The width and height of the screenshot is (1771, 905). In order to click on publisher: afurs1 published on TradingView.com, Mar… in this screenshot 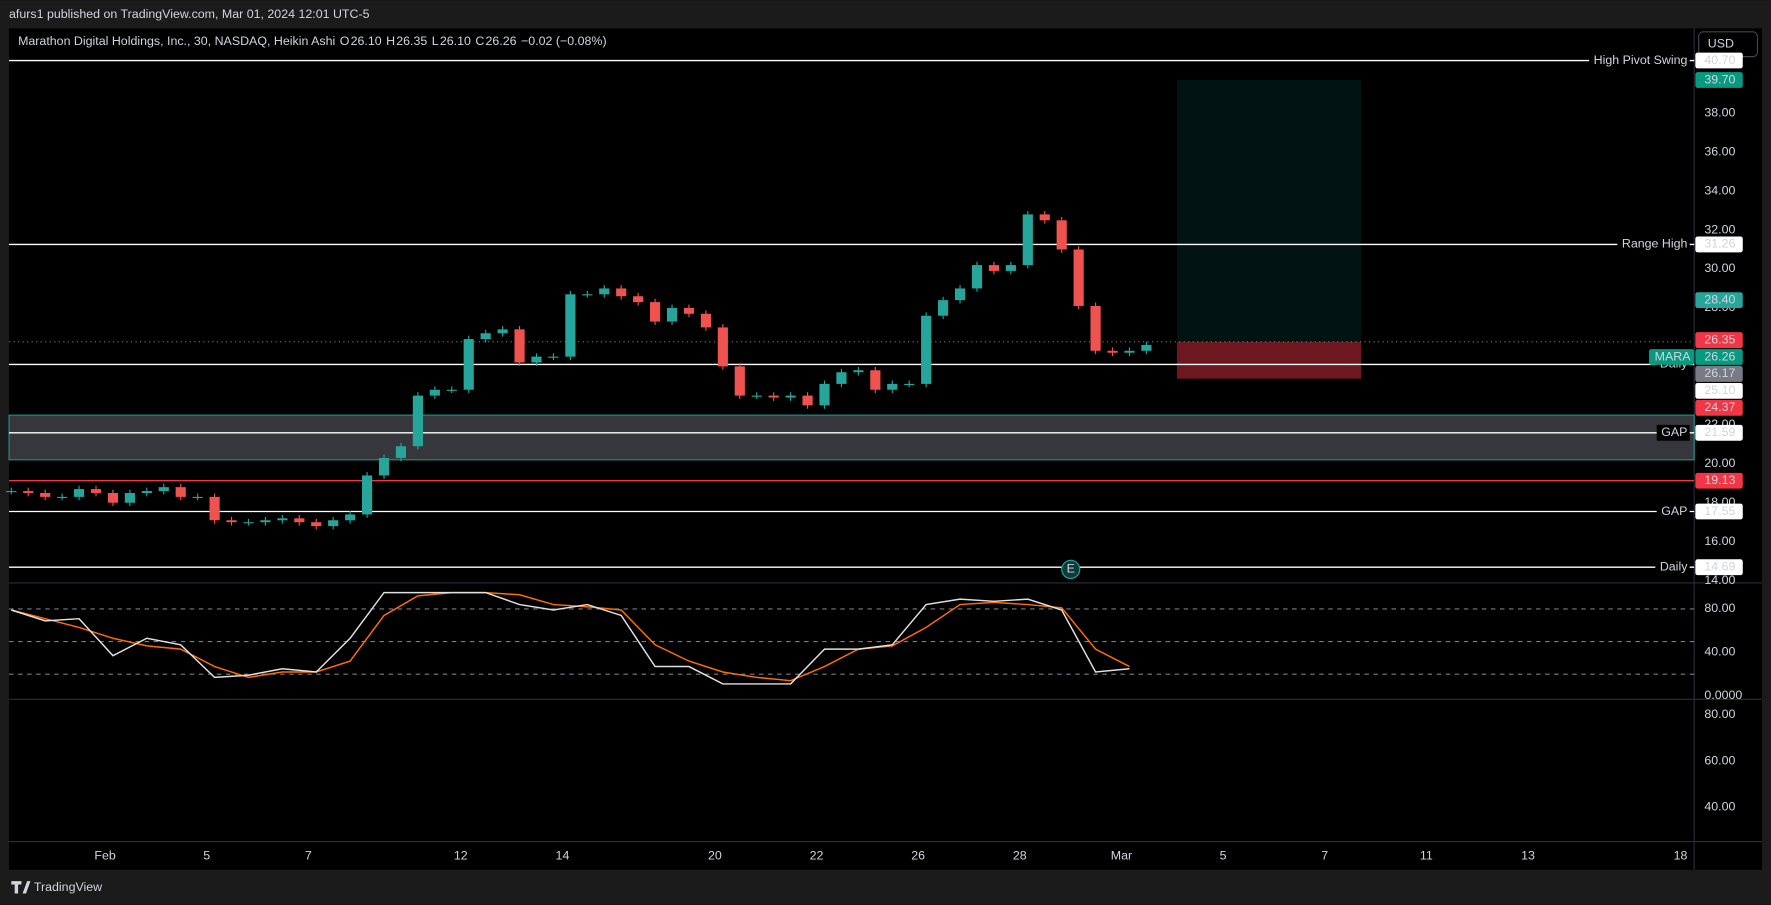, I will do `click(189, 14)`.